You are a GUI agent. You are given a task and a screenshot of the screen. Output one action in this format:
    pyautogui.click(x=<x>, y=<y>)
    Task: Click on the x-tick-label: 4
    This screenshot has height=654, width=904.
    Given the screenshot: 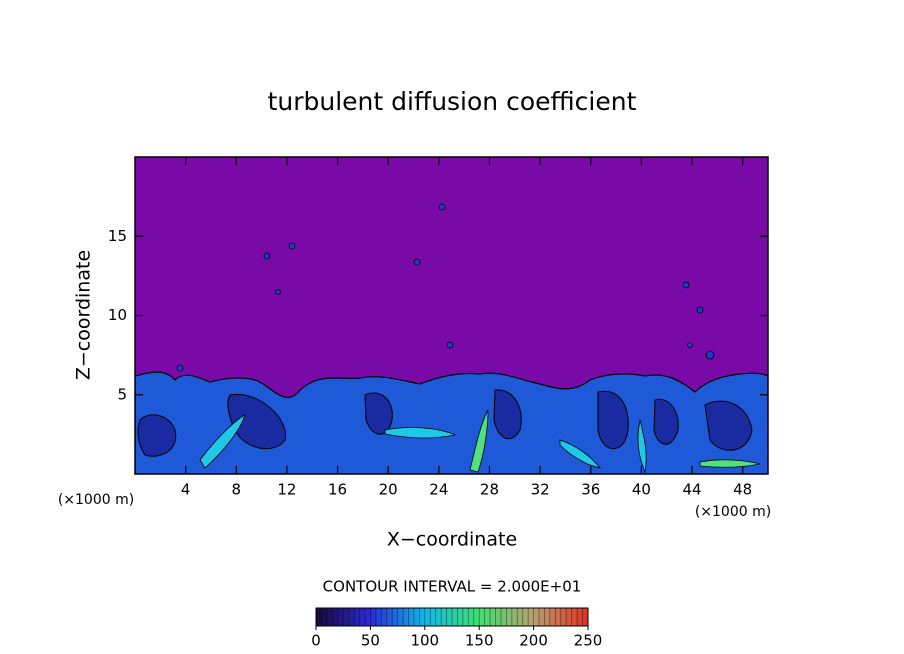 What is the action you would take?
    pyautogui.click(x=186, y=490)
    